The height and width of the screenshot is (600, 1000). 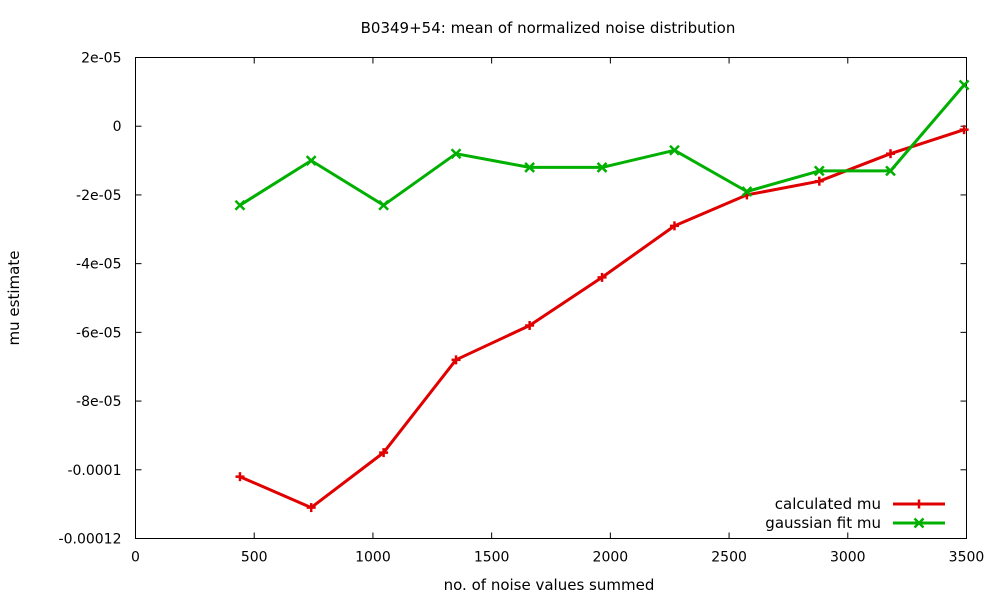 What do you see at coordinates (94, 471) in the screenshot?
I see `y-tick-label: -0.0001` at bounding box center [94, 471].